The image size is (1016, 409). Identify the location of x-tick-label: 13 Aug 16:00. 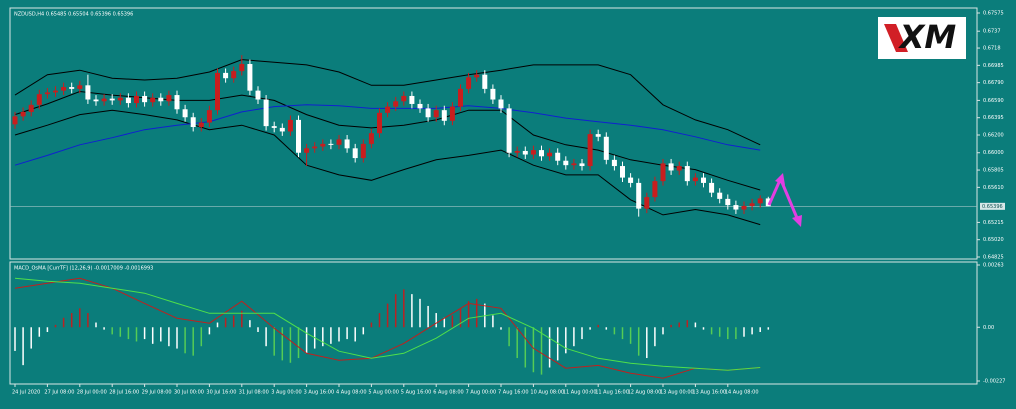
(709, 393).